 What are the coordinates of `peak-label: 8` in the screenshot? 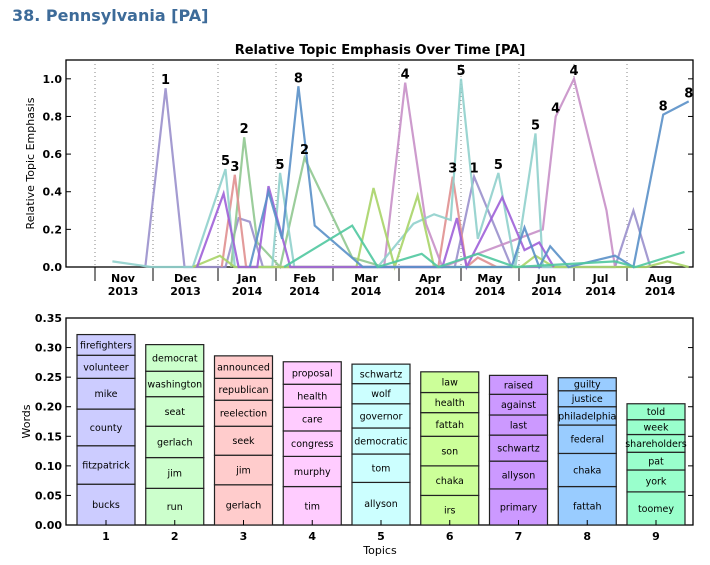 It's located at (663, 107).